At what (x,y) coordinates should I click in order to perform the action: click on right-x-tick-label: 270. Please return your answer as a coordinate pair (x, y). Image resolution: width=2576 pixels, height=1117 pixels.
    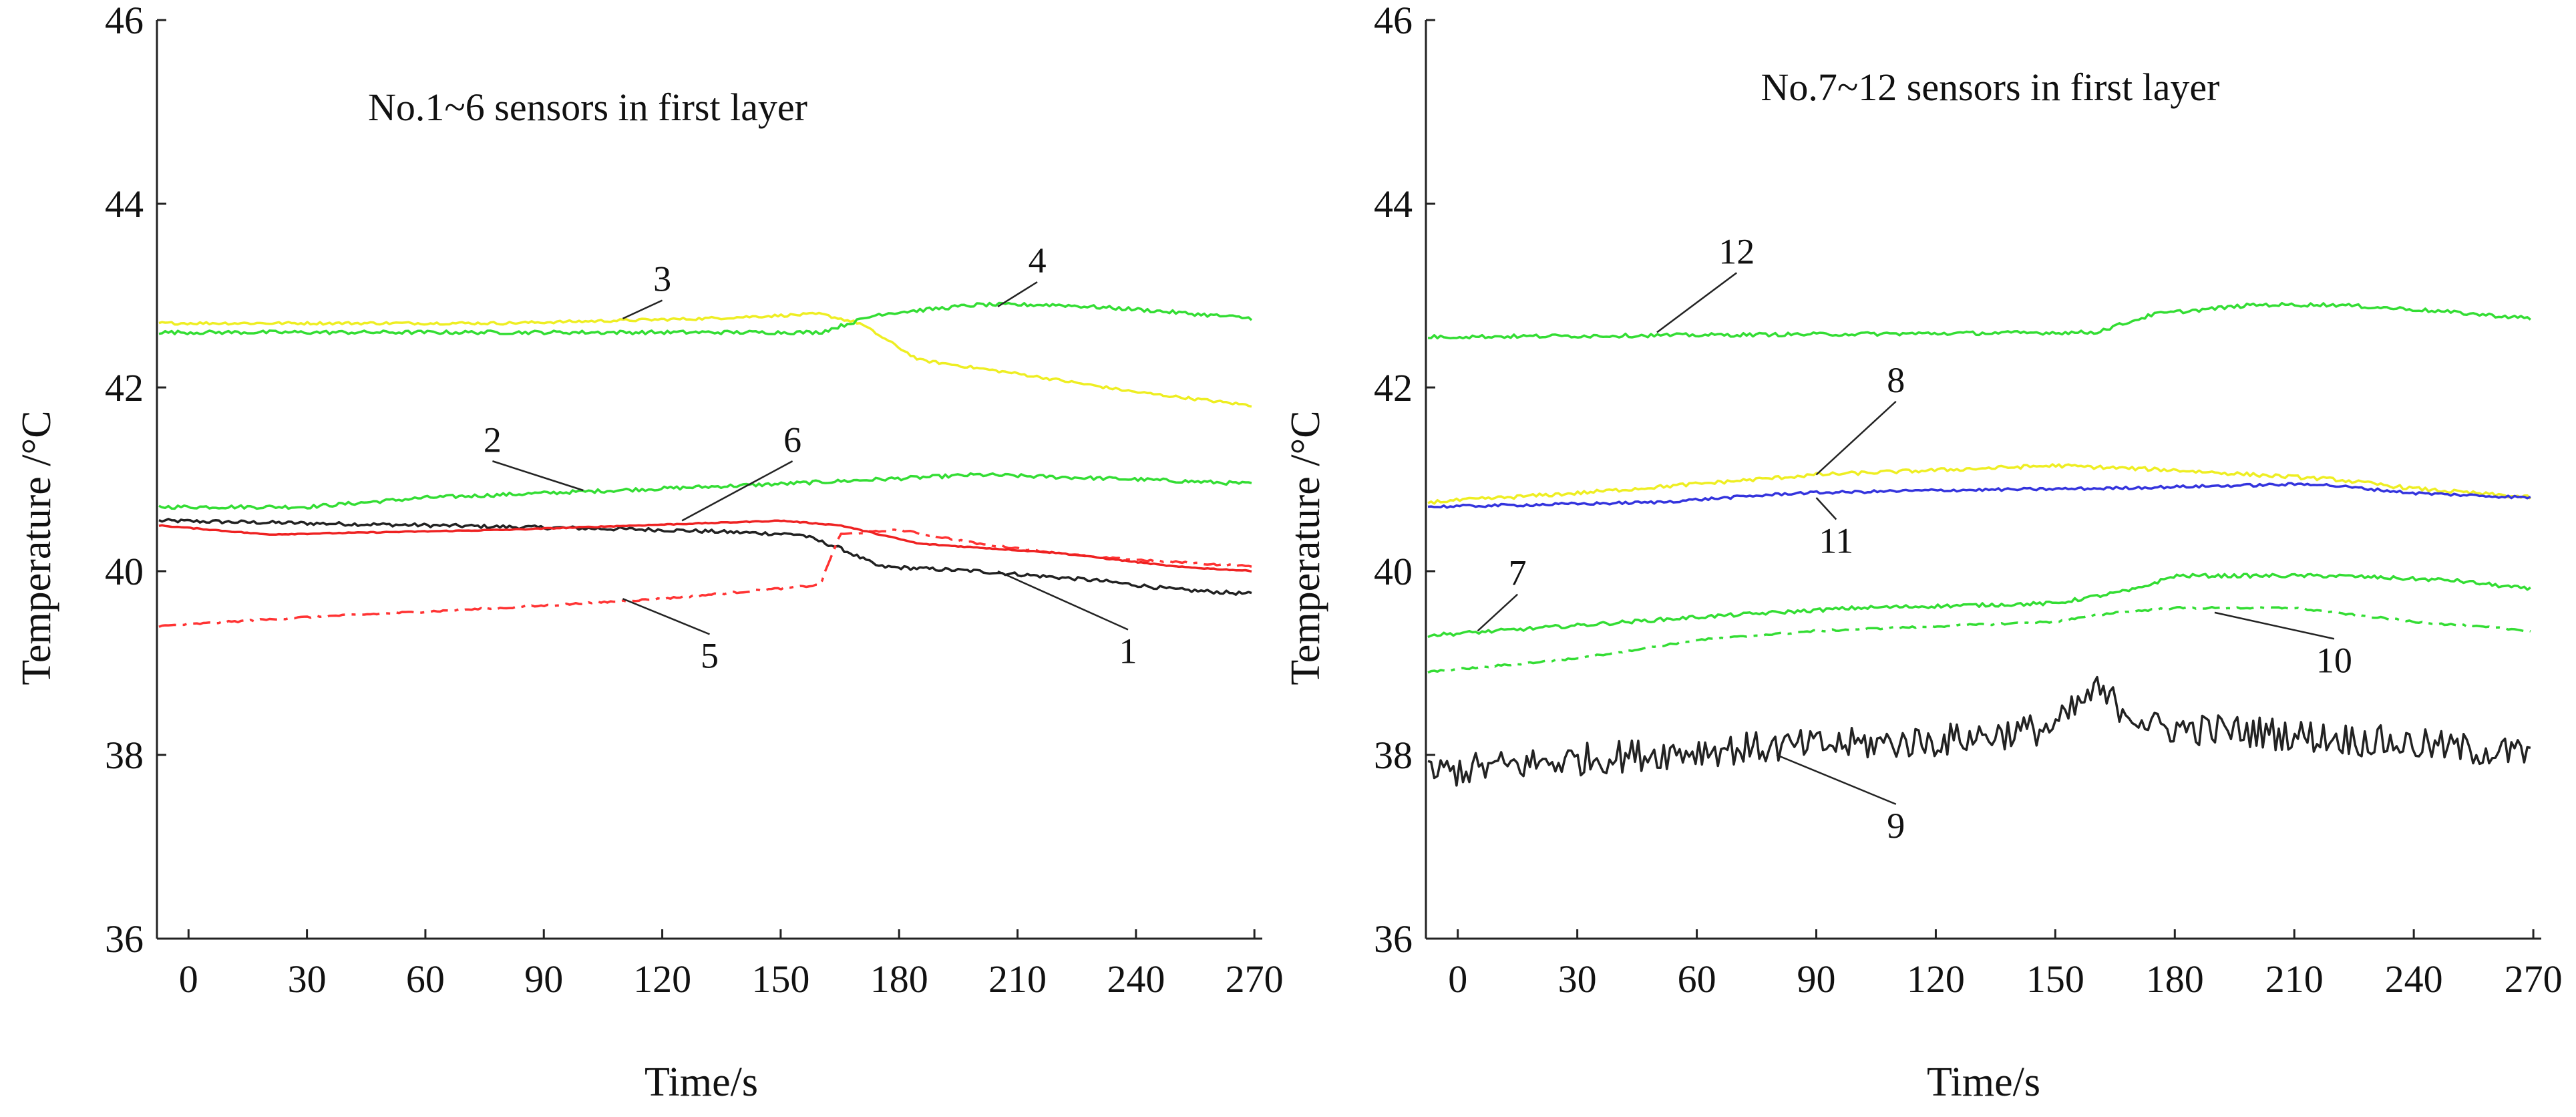
    Looking at the image, I should click on (2534, 979).